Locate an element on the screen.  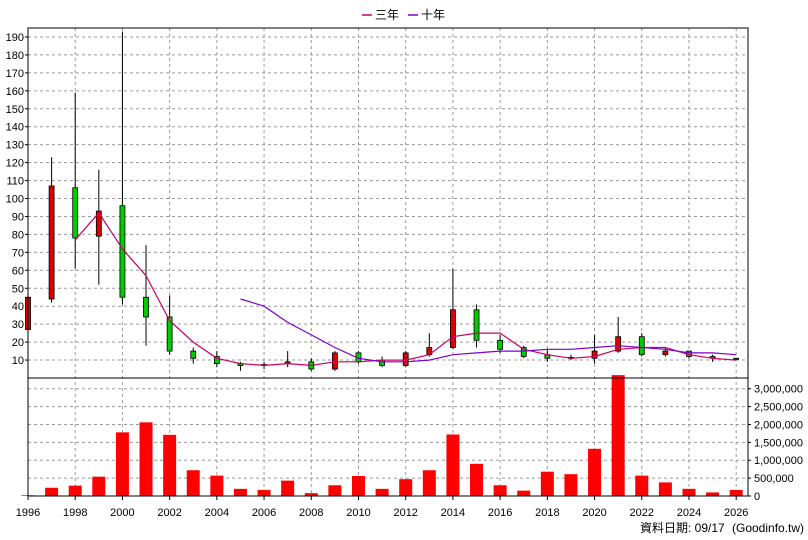
price-tick-label: 20 is located at coordinates (18, 343).